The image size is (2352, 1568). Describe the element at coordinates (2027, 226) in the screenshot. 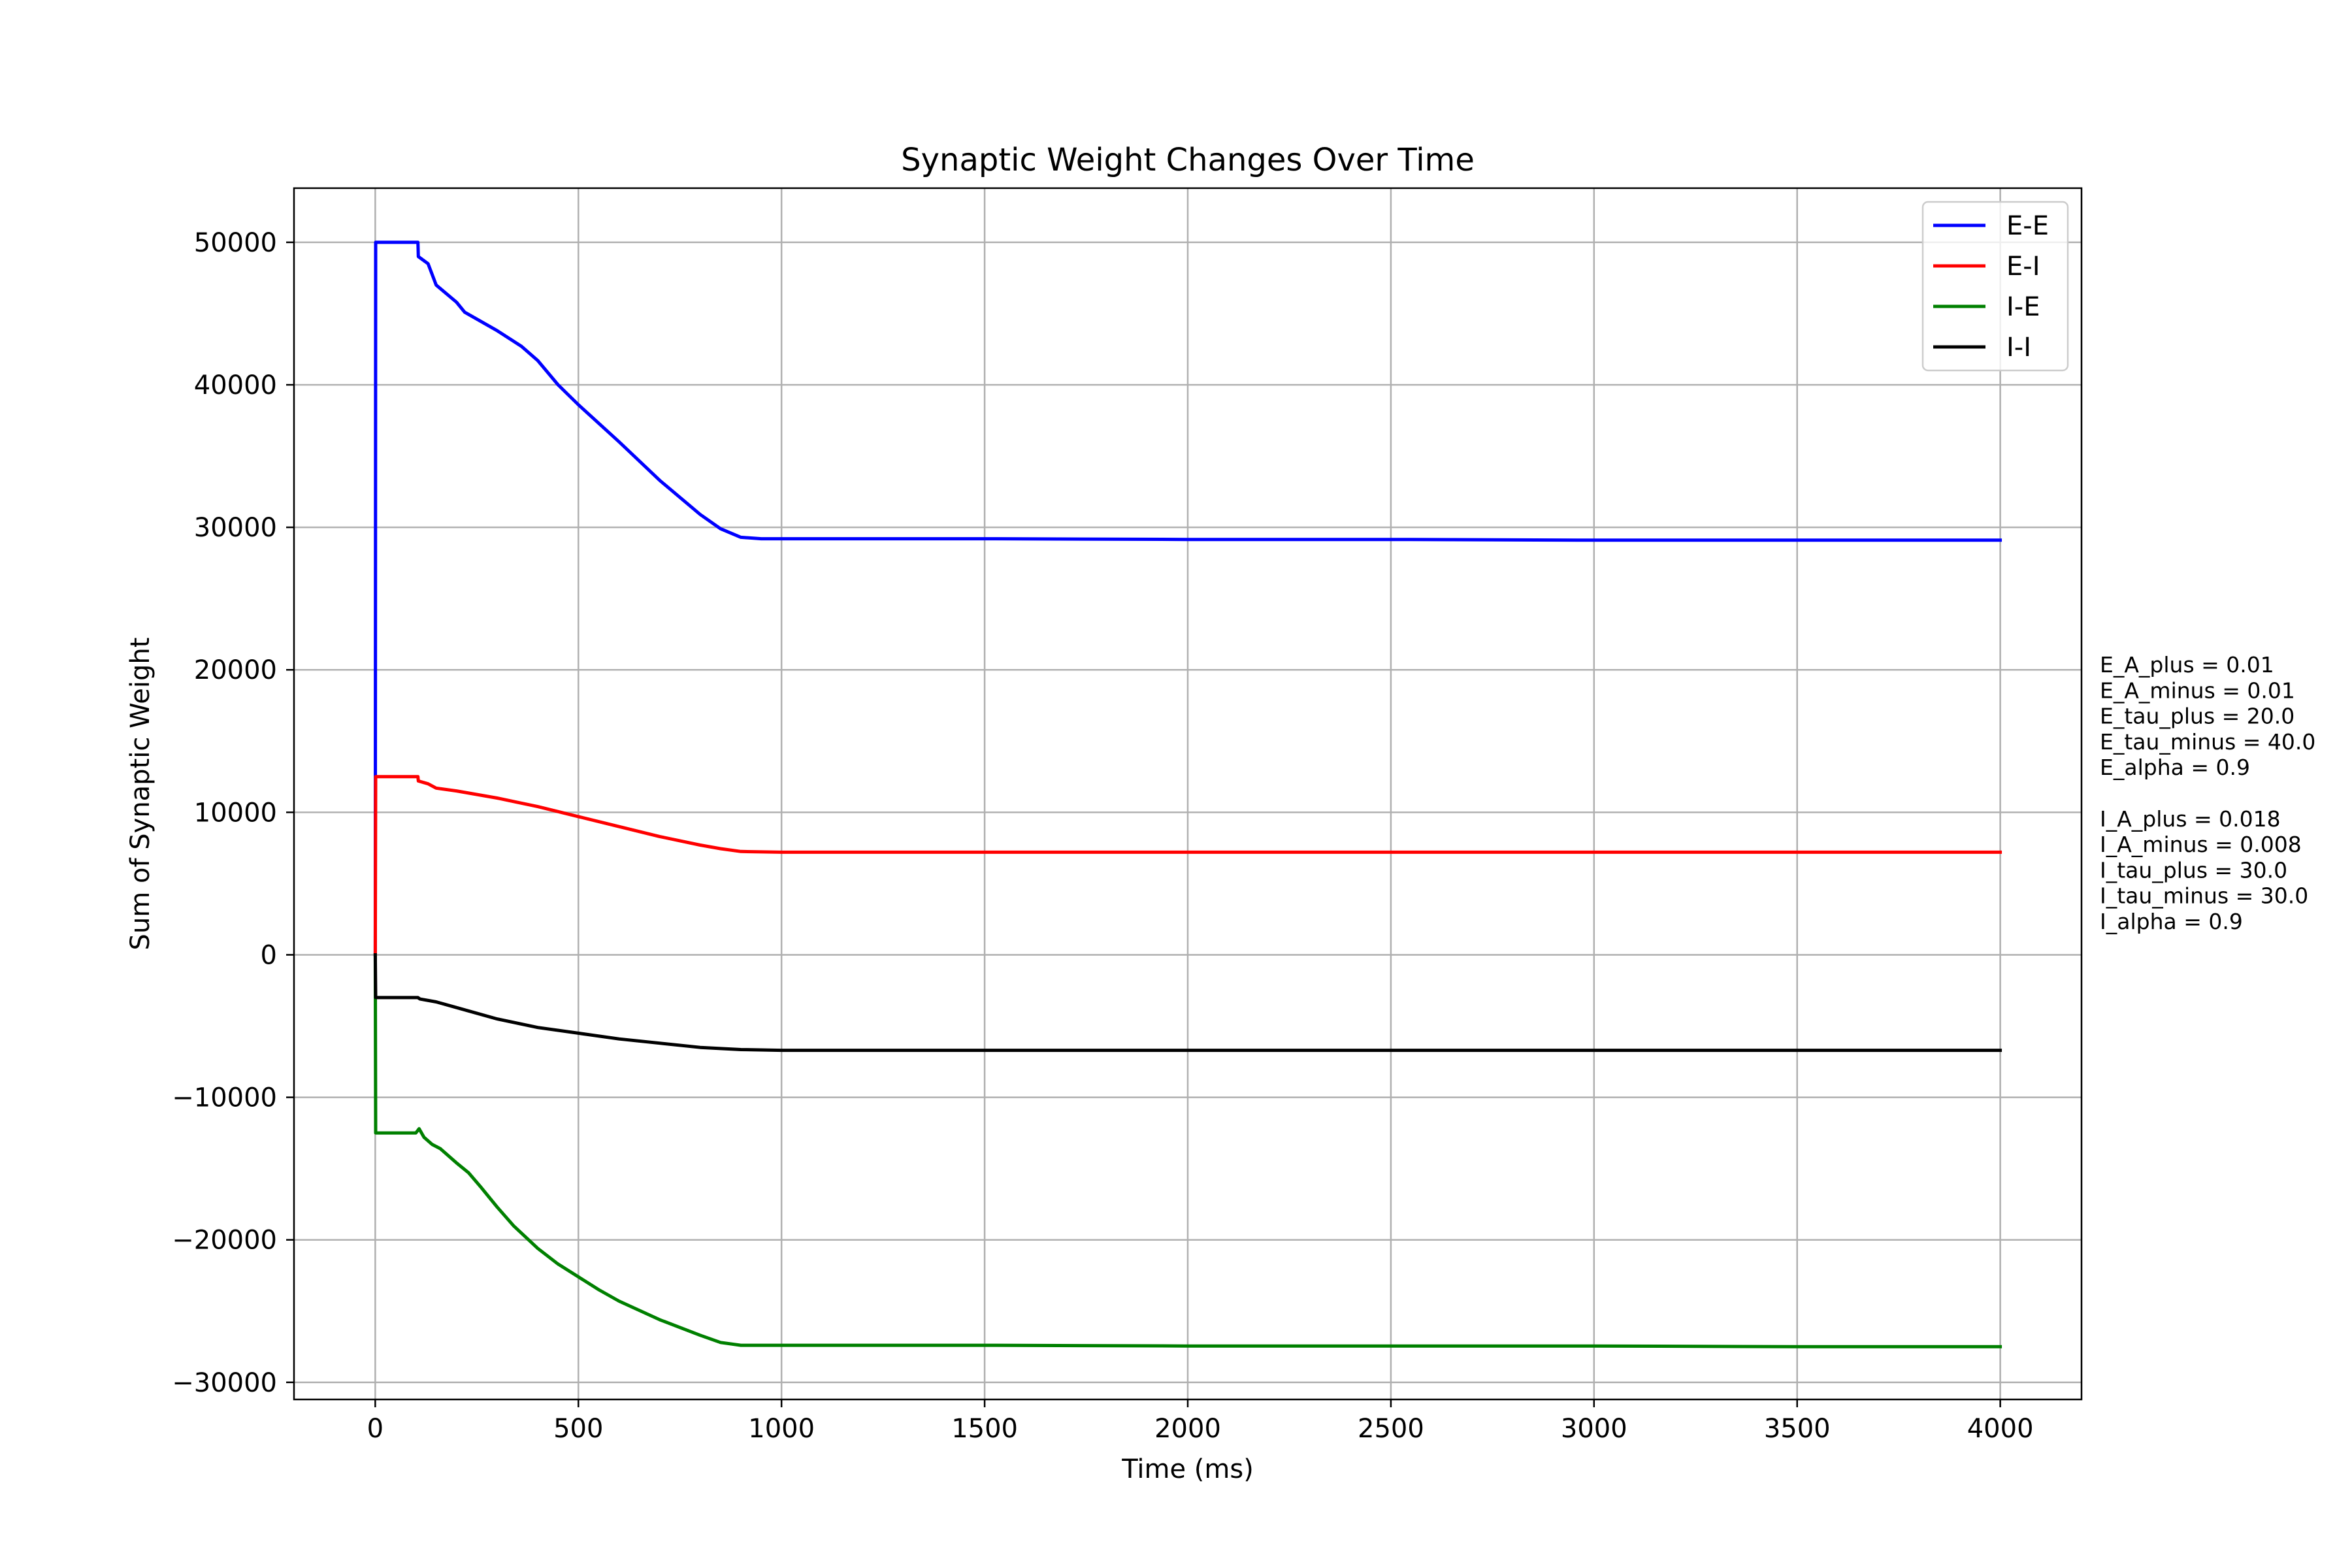

I see `legend-label: E-E` at that location.